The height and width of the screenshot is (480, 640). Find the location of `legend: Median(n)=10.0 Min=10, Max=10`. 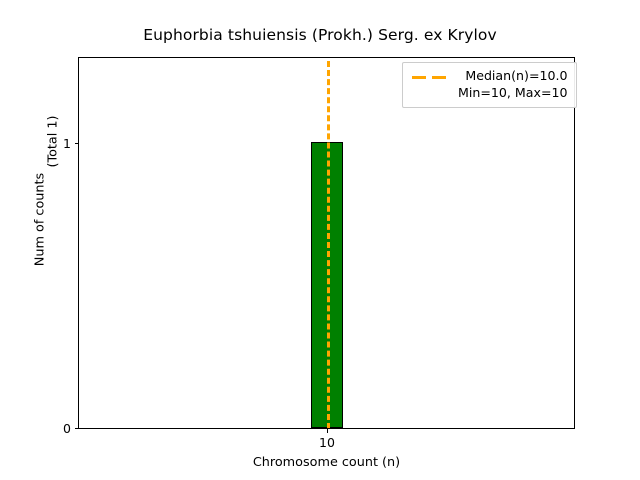

legend: Median(n)=10.0 Min=10, Max=10 is located at coordinates (489, 85).